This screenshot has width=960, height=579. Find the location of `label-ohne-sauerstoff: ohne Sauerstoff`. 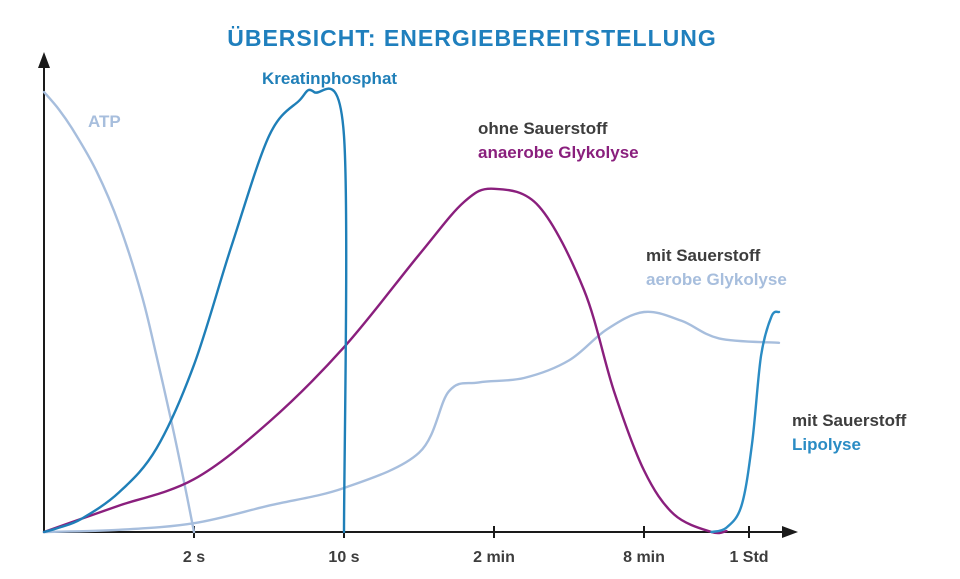

label-ohne-sauerstoff: ohne Sauerstoff is located at coordinates (543, 128).